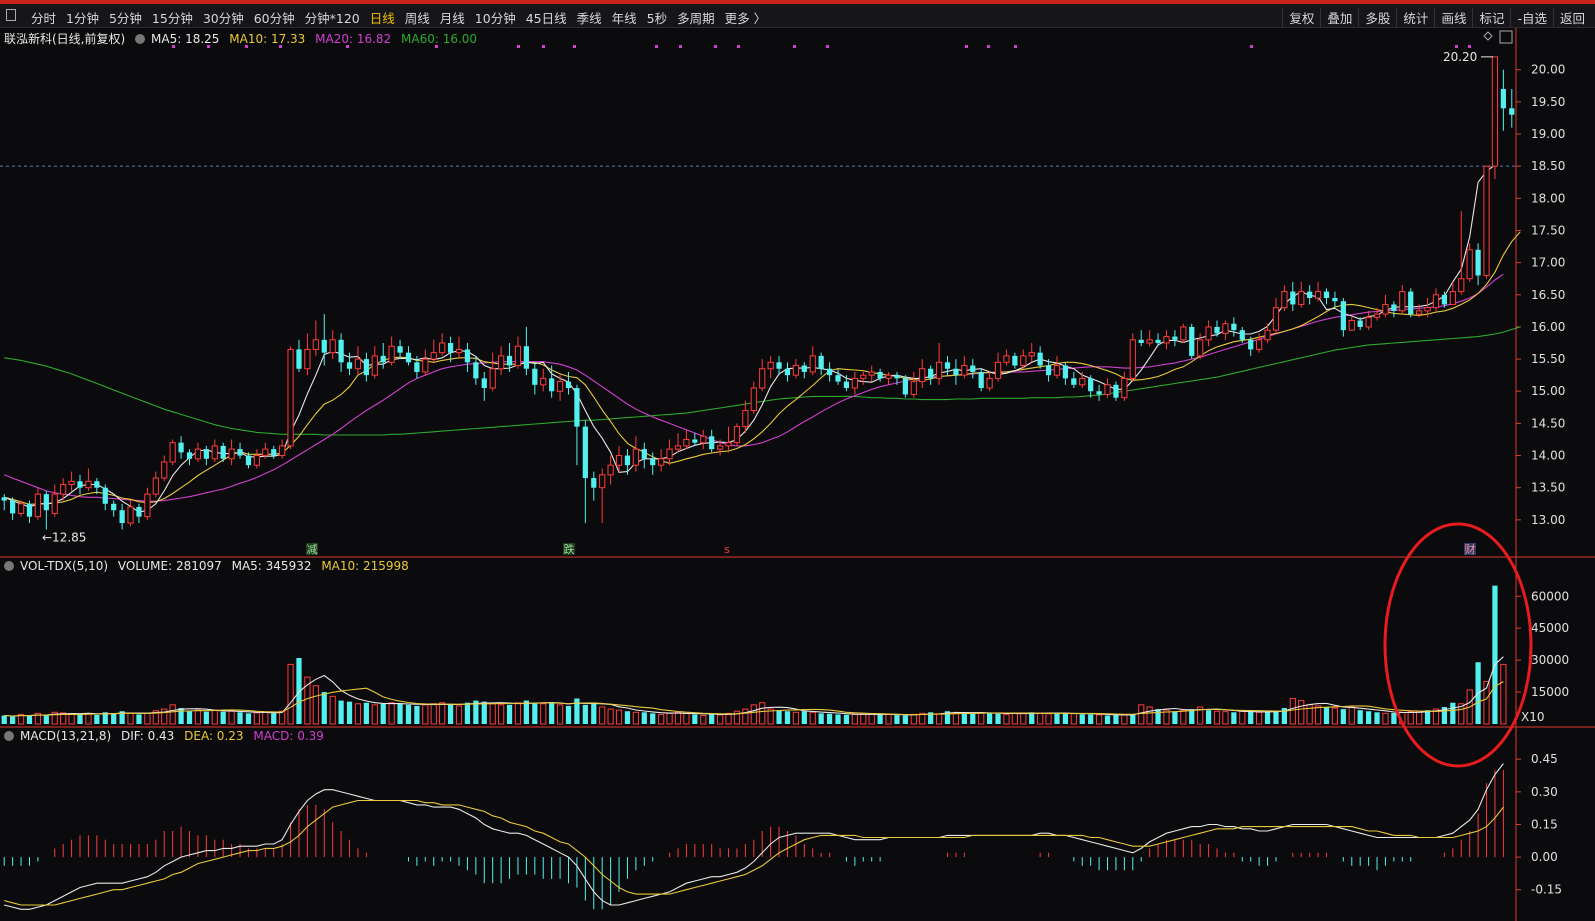 This screenshot has height=921, width=1595. What do you see at coordinates (223, 18) in the screenshot?
I see `tab-4: 30分钟` at bounding box center [223, 18].